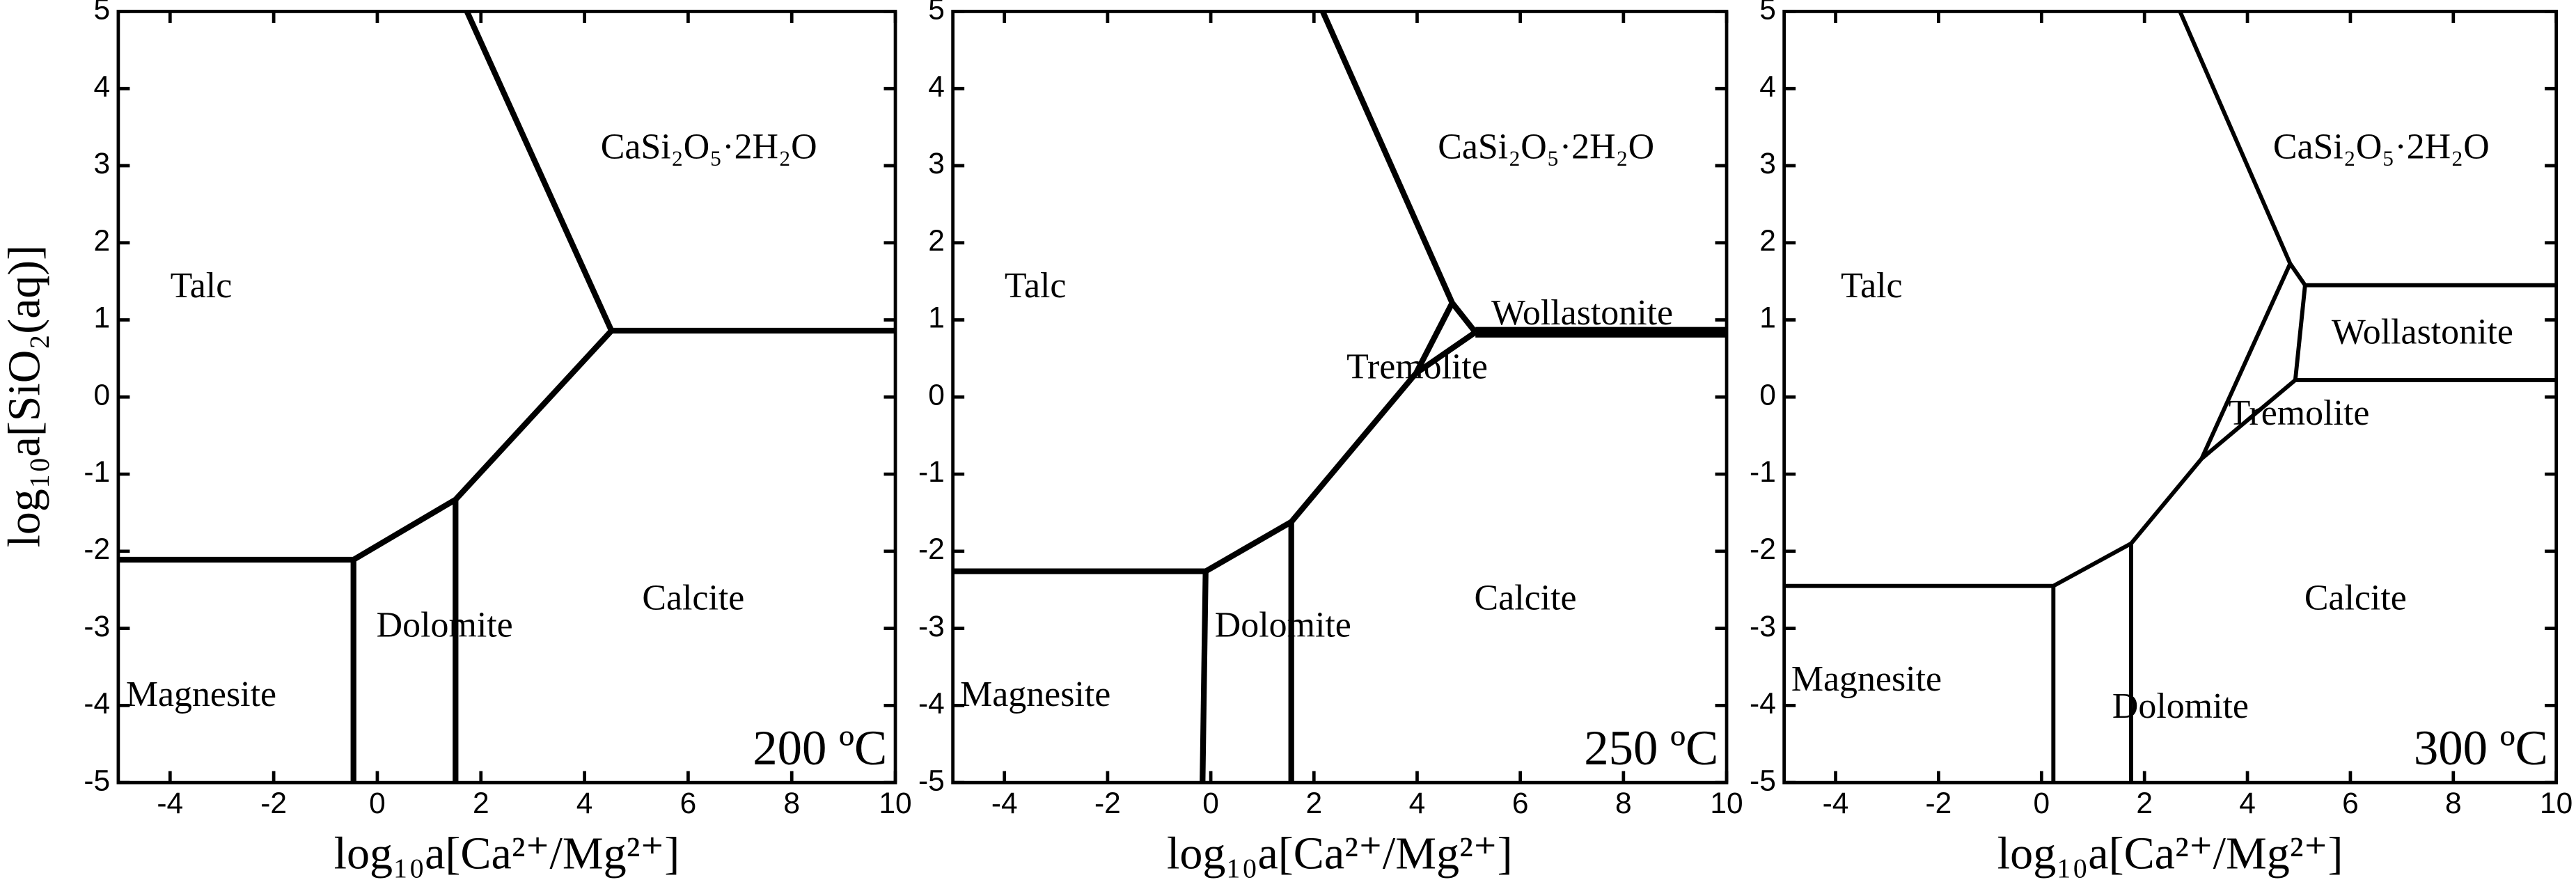  I want to click on y-axis-label: log₁₀a[SiO₂(aq)], so click(25, 396).